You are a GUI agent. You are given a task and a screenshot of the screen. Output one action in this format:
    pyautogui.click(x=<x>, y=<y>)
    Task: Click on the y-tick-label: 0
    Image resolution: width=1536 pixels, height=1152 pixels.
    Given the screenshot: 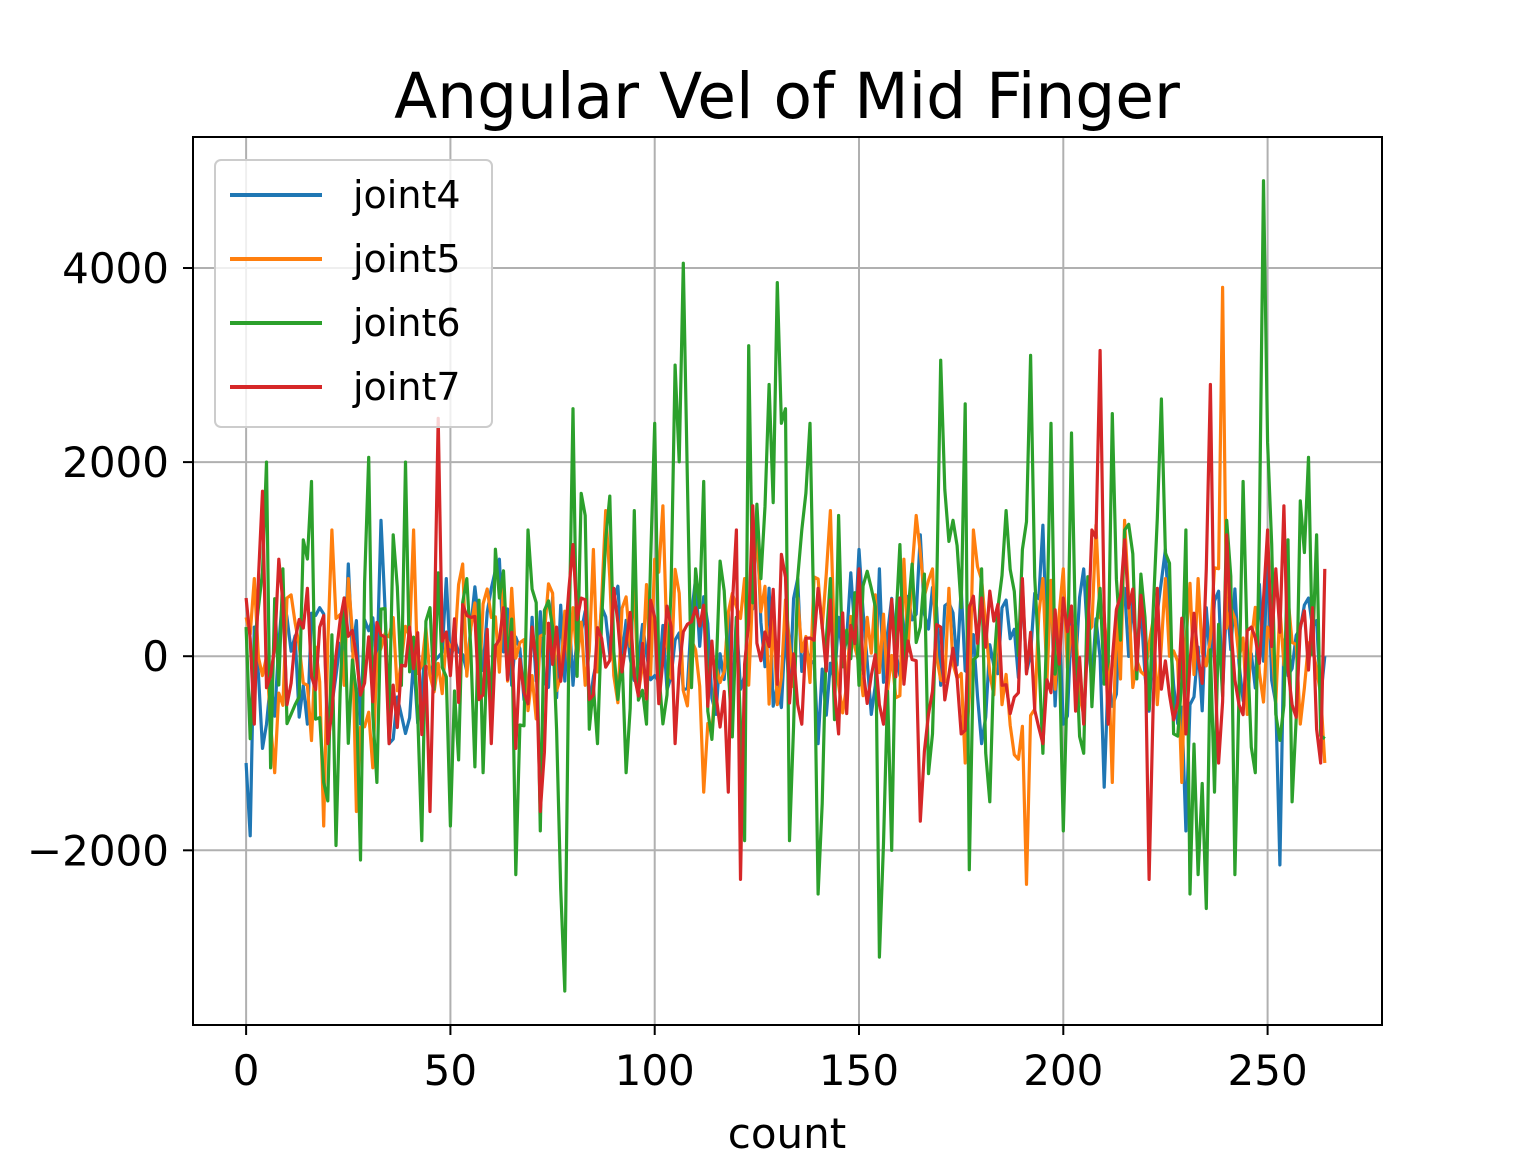 What is the action you would take?
    pyautogui.click(x=155, y=656)
    